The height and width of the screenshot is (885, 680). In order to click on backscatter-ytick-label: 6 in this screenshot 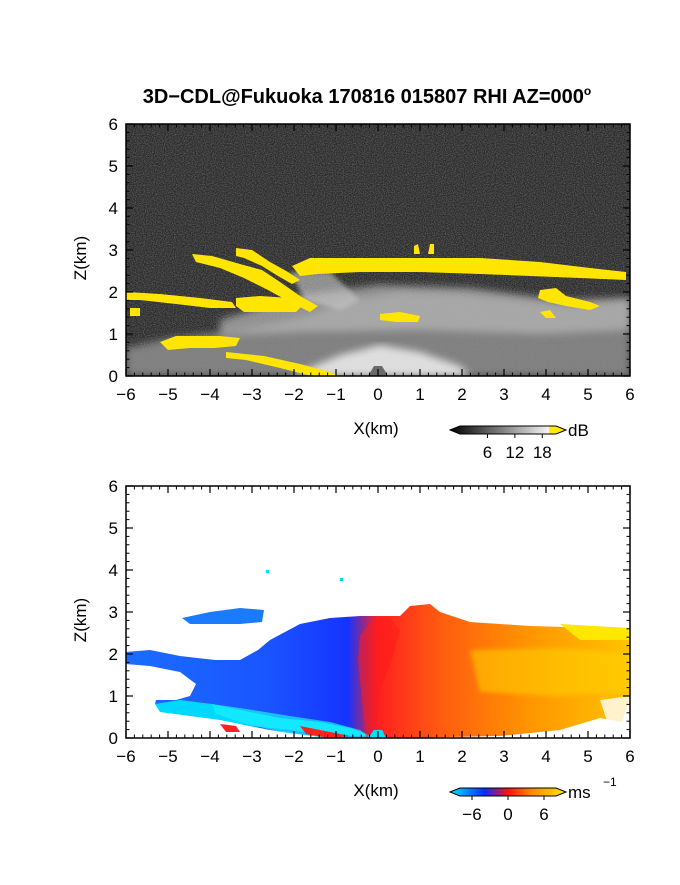, I will do `click(113, 124)`.